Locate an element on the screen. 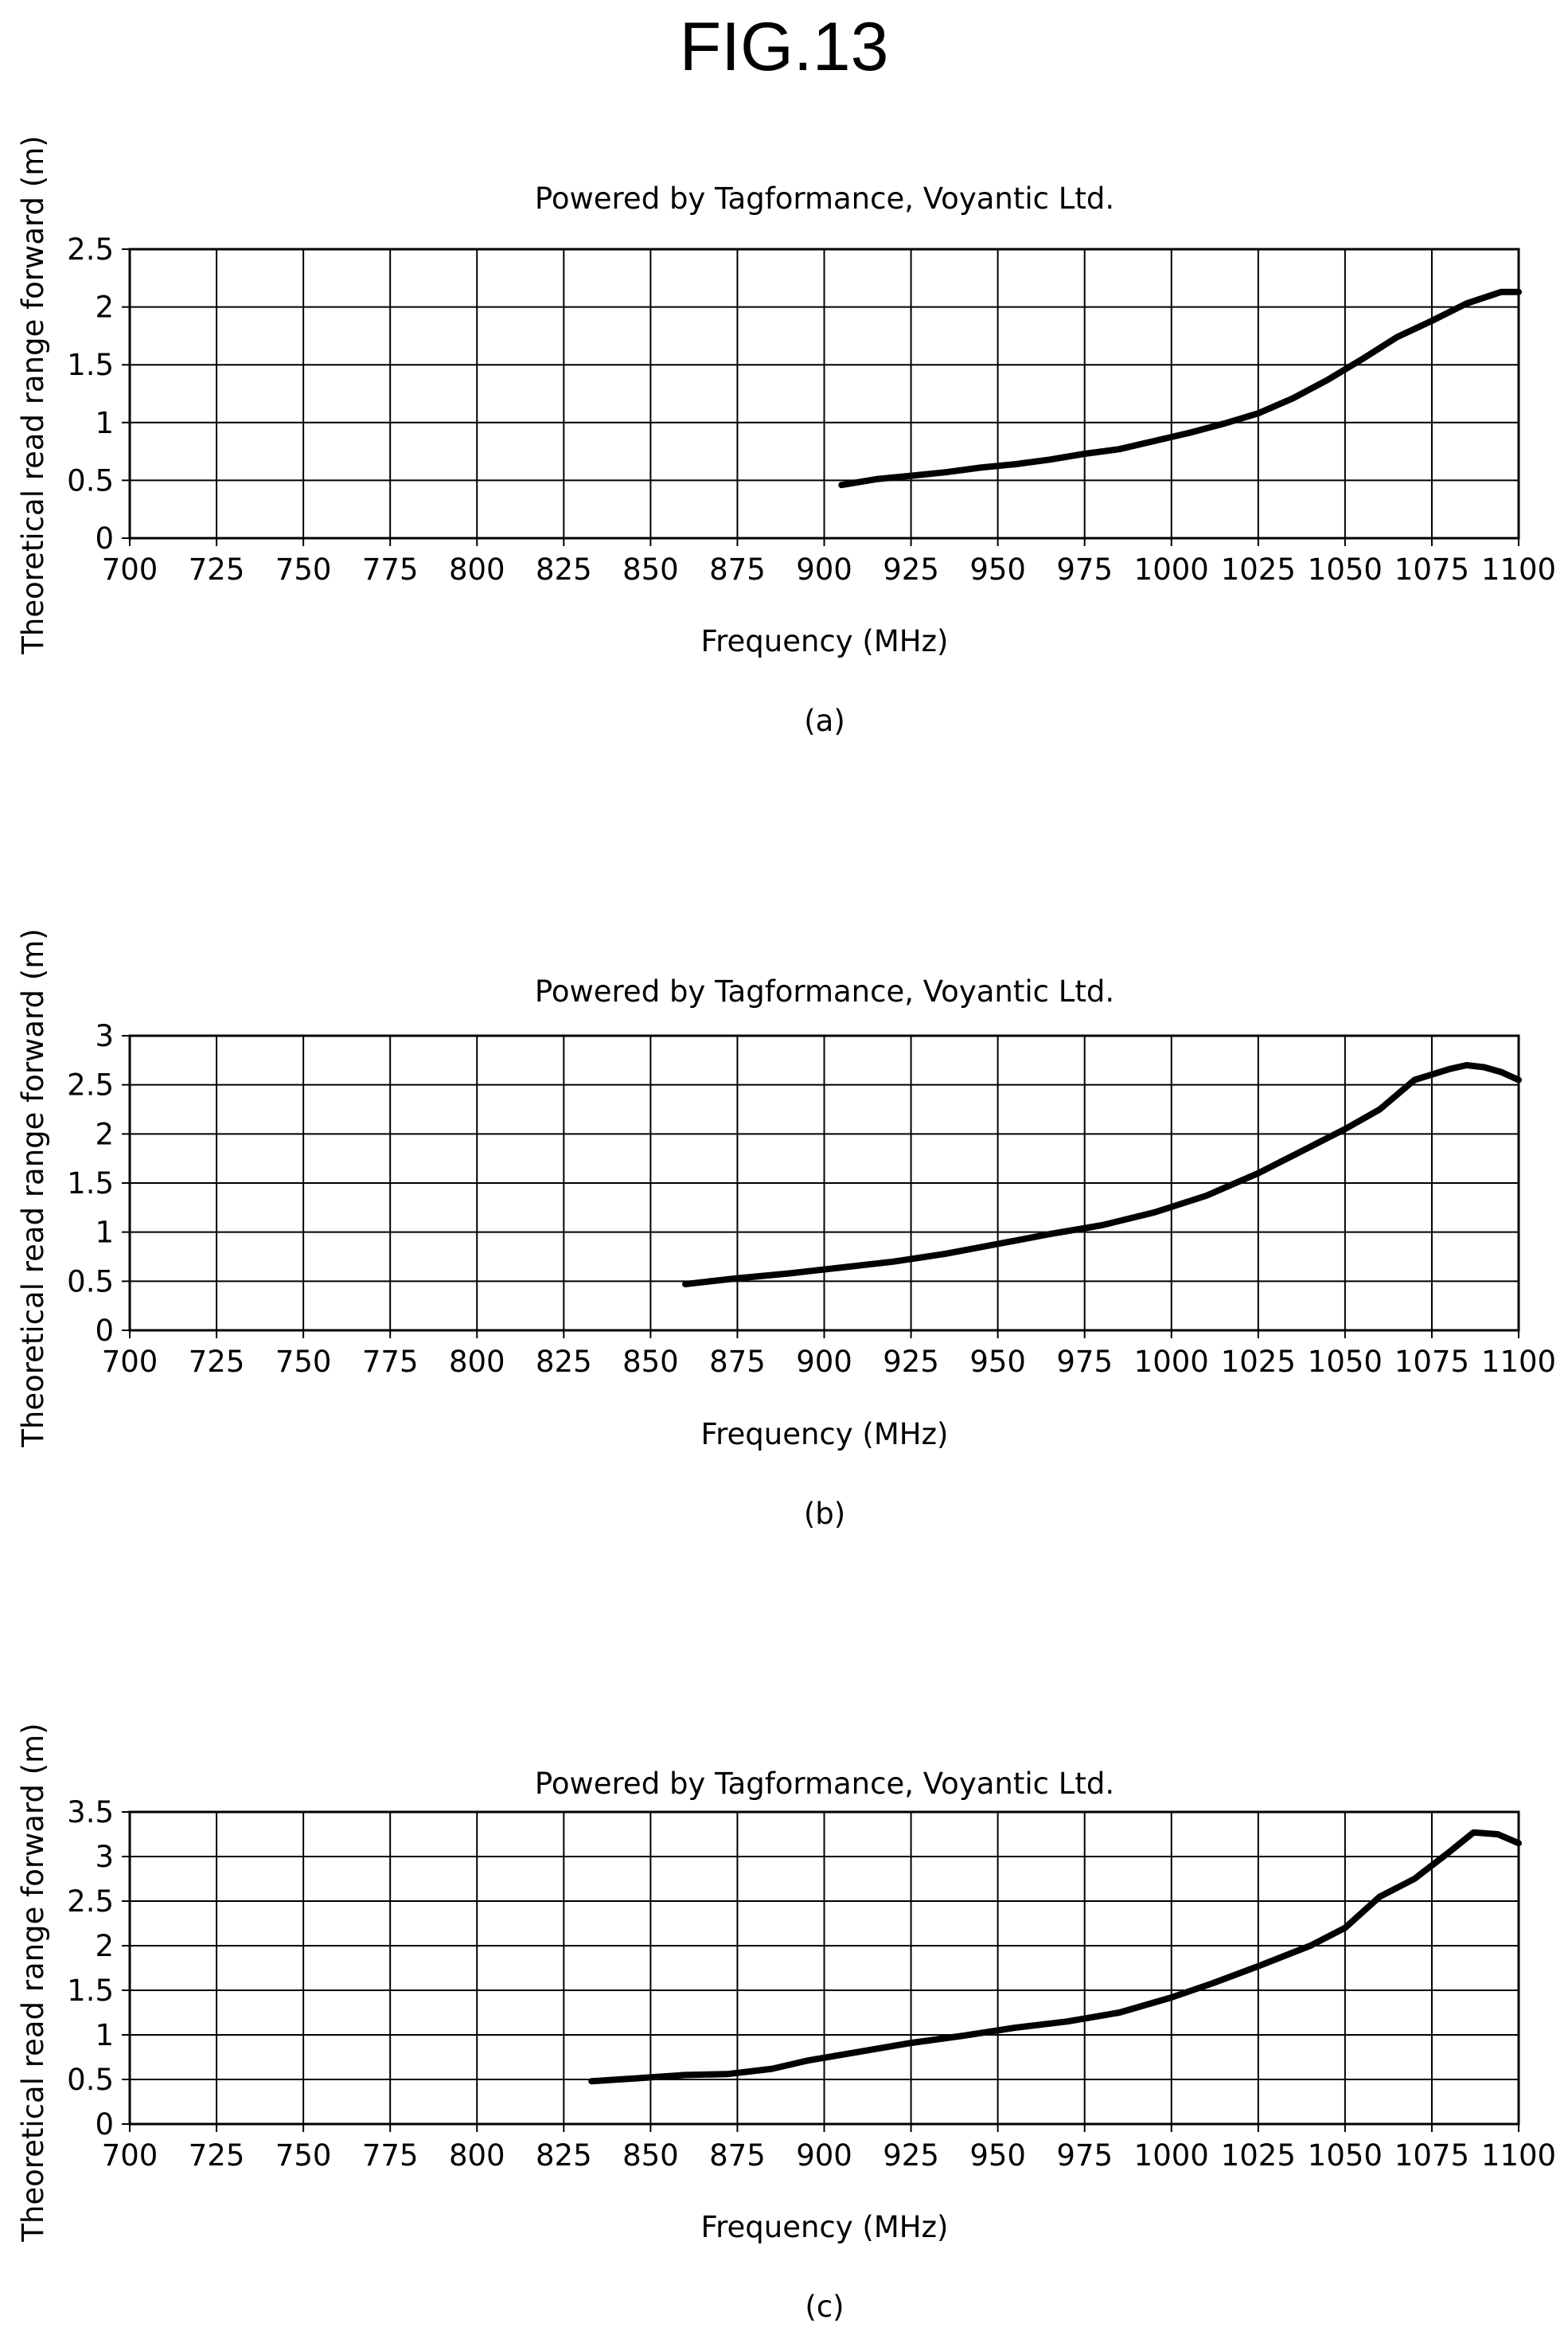  figure-title: FIG.13 is located at coordinates (784, 47).